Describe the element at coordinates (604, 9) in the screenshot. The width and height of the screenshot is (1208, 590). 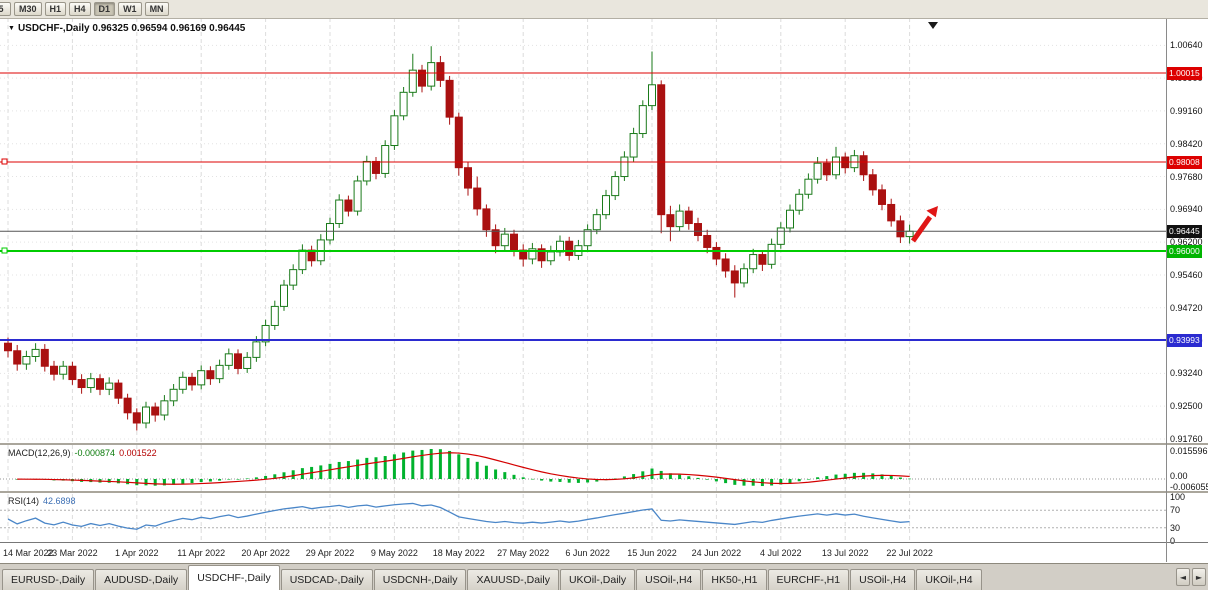
I see `timeframe-toolbar: 5 M30 H1 H4 D1 W1 MN` at that location.